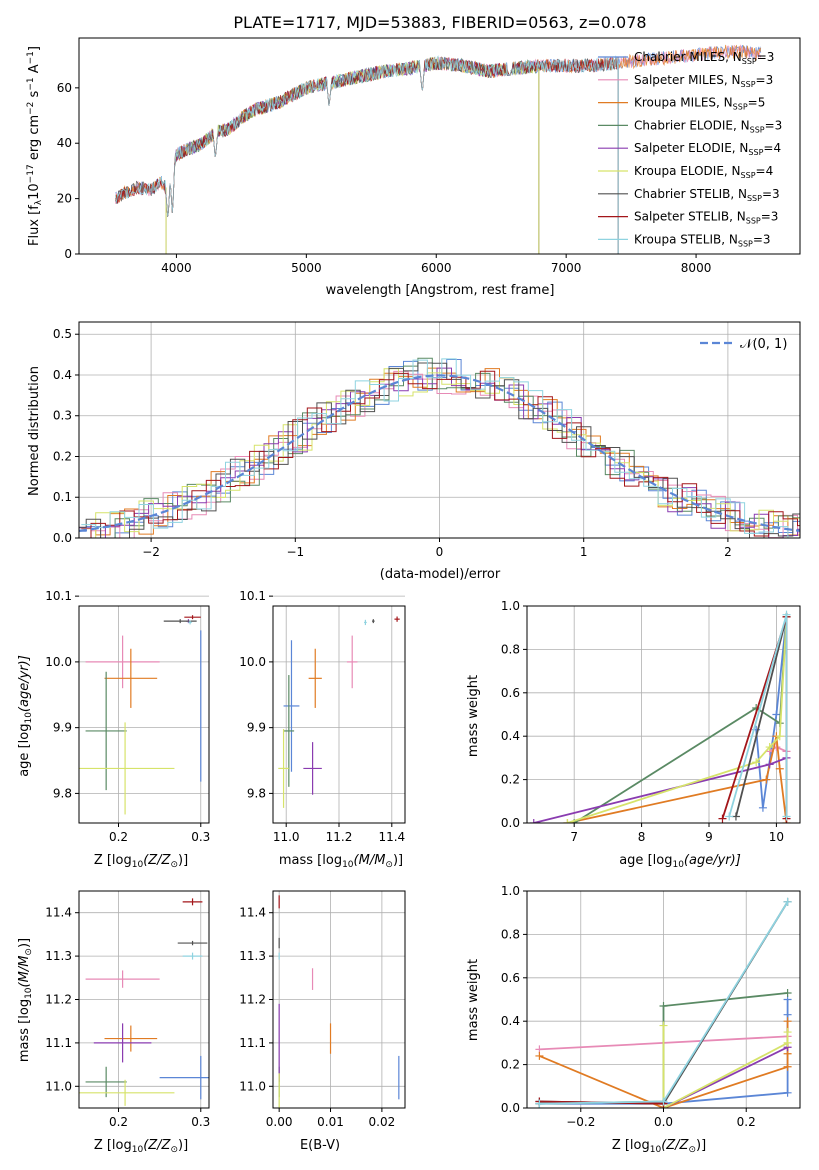  Describe the element at coordinates (580, 1122) in the screenshot. I see `x-tick-label: −0.2` at that location.